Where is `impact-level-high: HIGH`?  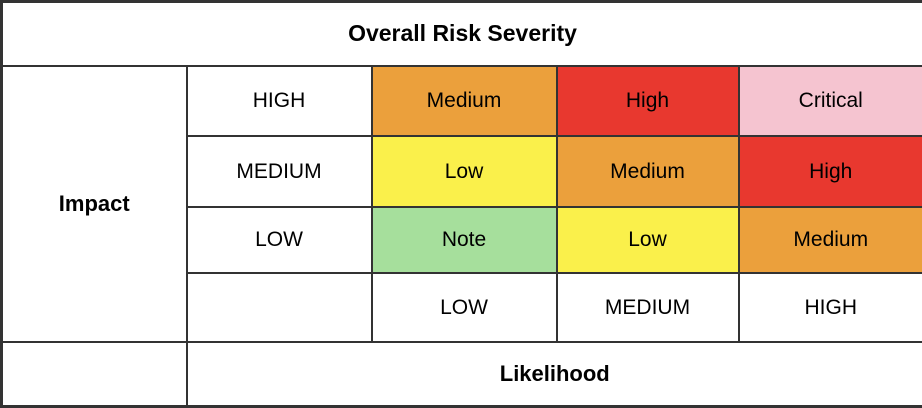
impact-level-high: HIGH is located at coordinates (279, 101).